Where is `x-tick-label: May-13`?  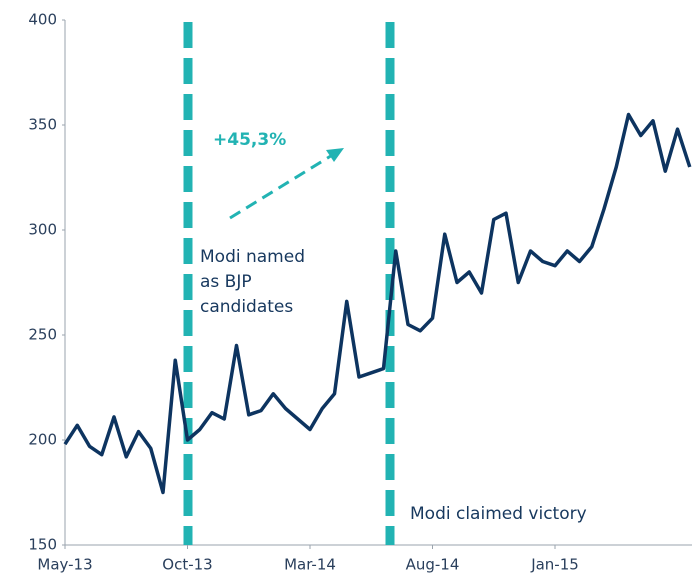
x-tick-label: May-13 is located at coordinates (64, 565).